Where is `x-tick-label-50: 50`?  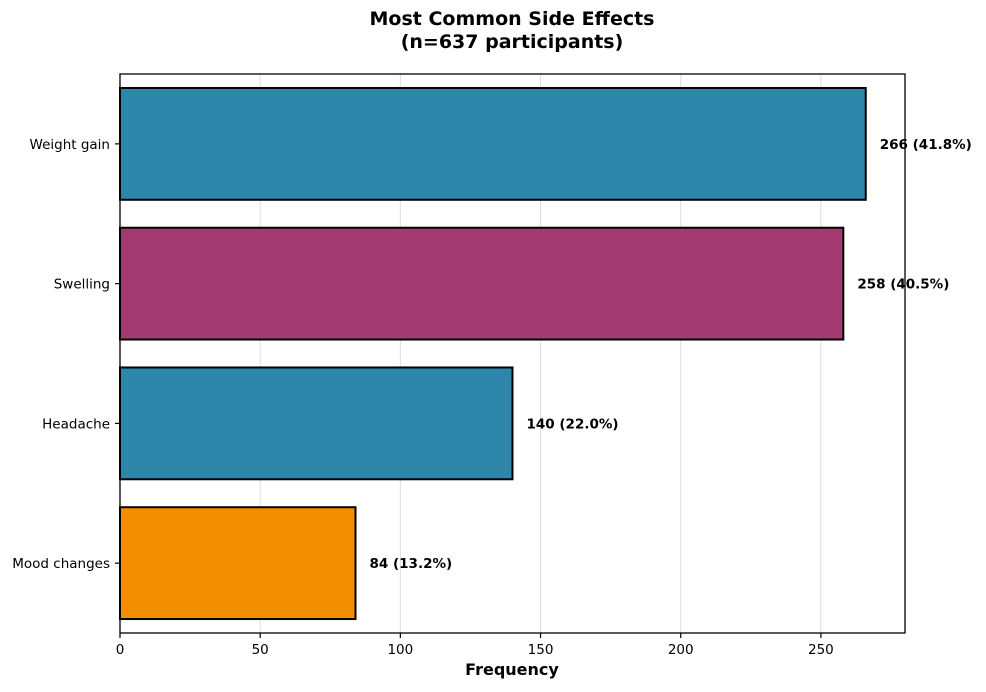
x-tick-label-50: 50 is located at coordinates (260, 650).